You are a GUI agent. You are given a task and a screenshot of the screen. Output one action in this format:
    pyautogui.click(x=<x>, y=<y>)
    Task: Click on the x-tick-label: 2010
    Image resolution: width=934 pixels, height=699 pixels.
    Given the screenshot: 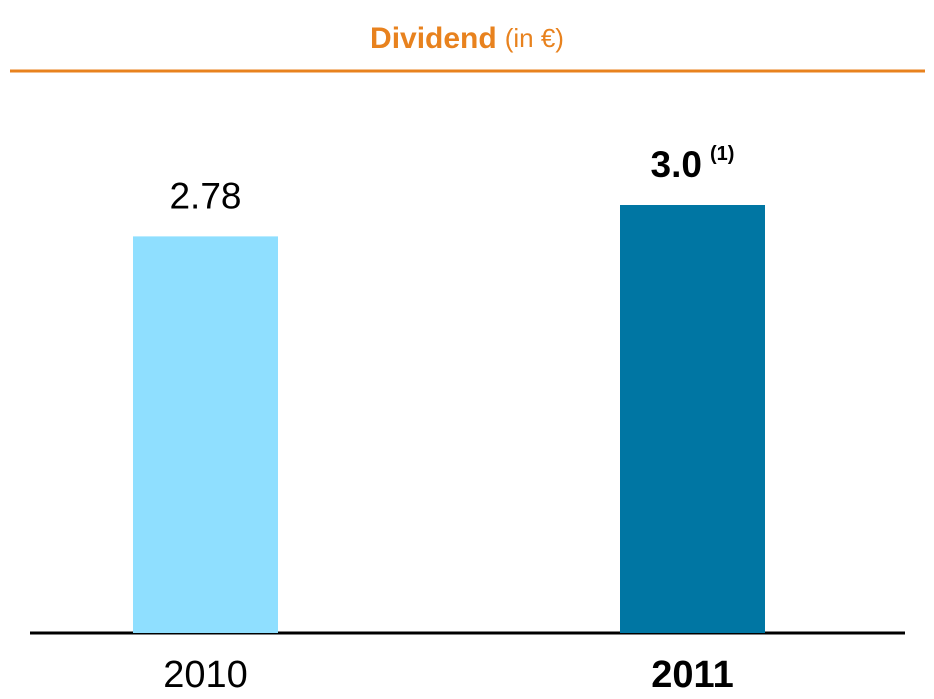 What is the action you would take?
    pyautogui.click(x=205, y=675)
    